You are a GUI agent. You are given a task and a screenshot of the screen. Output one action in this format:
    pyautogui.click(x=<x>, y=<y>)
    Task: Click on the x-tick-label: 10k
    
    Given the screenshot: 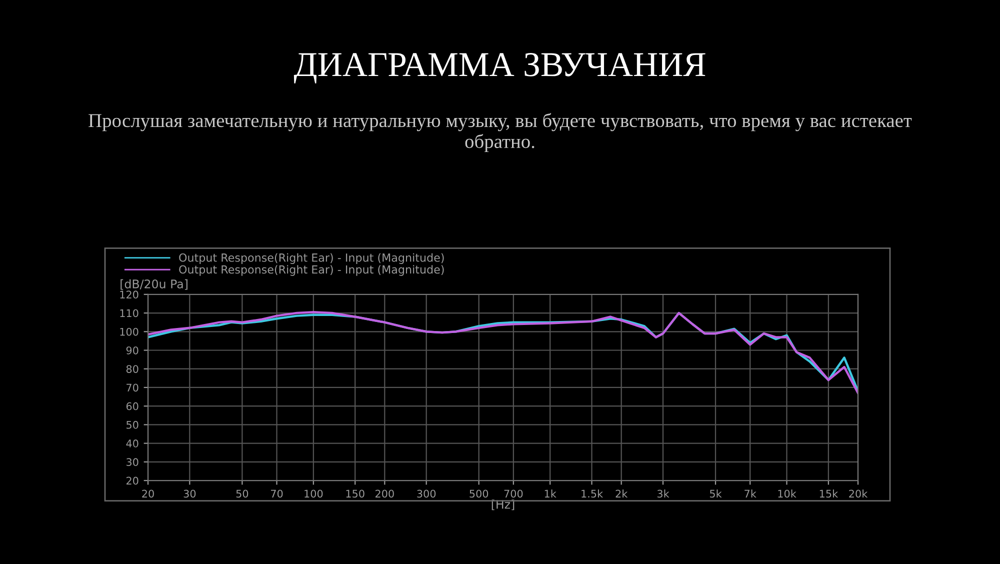 What is the action you would take?
    pyautogui.click(x=787, y=494)
    